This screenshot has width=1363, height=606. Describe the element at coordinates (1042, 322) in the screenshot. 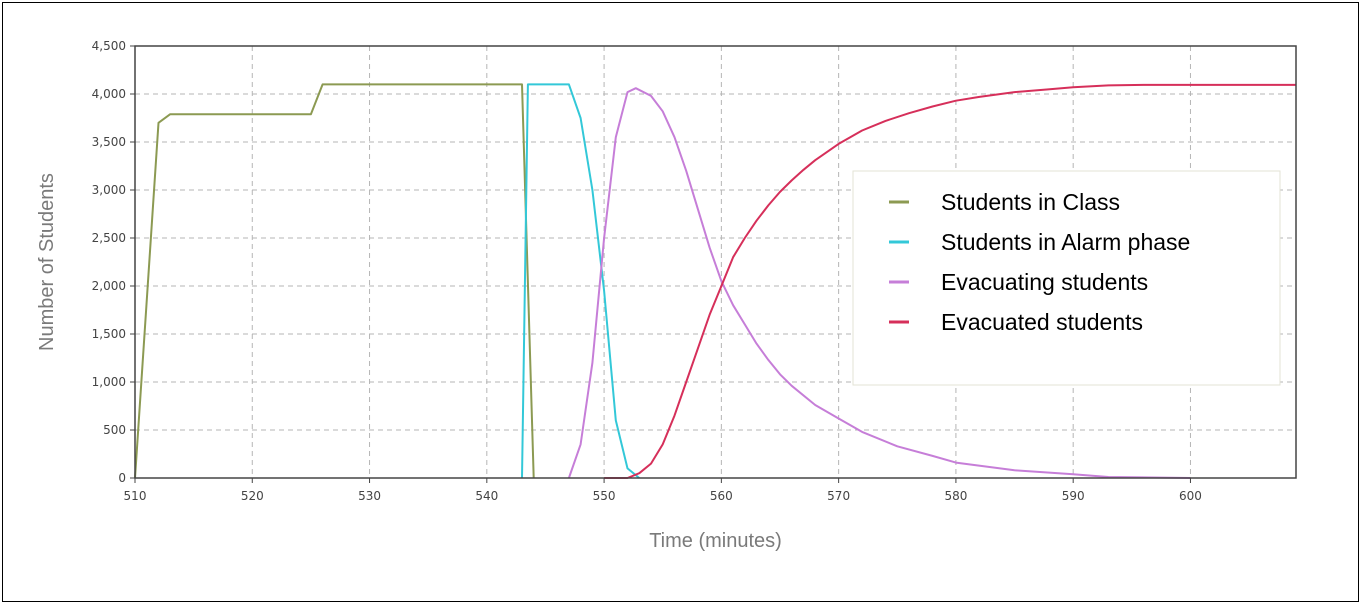

I see `legend-label: Evacuated students` at that location.